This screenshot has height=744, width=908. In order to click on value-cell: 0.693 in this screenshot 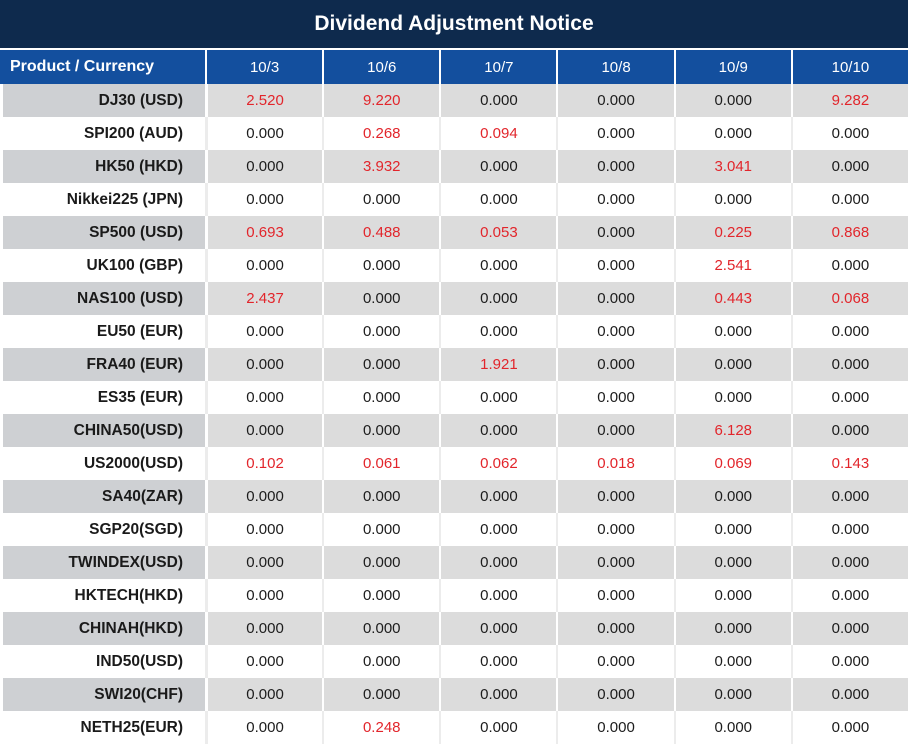, I will do `click(264, 232)`.